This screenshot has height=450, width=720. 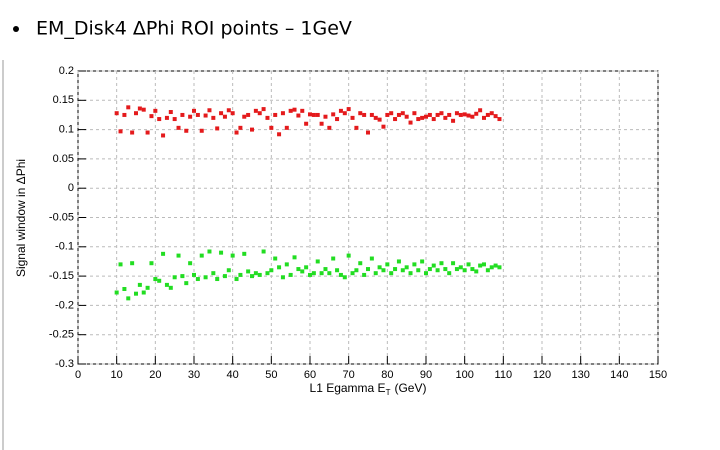 I want to click on x-axis-label-sub: T, so click(x=388, y=392).